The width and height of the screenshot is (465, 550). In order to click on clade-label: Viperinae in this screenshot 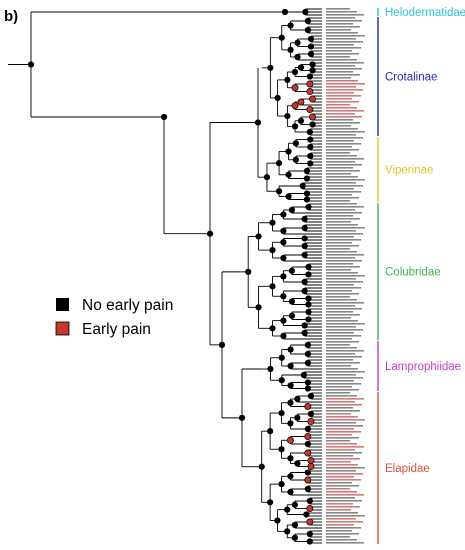, I will do `click(409, 171)`.